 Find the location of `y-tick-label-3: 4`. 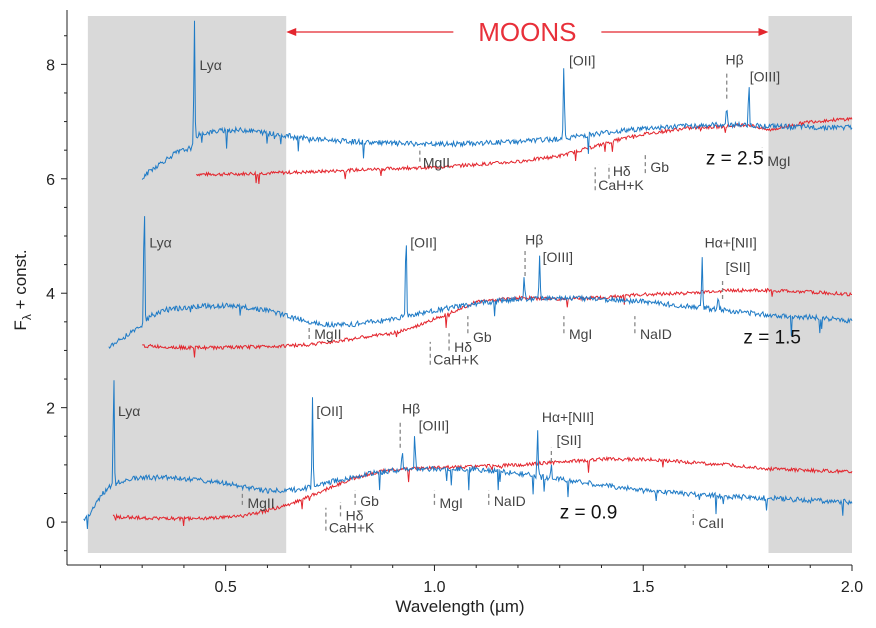

y-tick-label-3: 4 is located at coordinates (50, 294).